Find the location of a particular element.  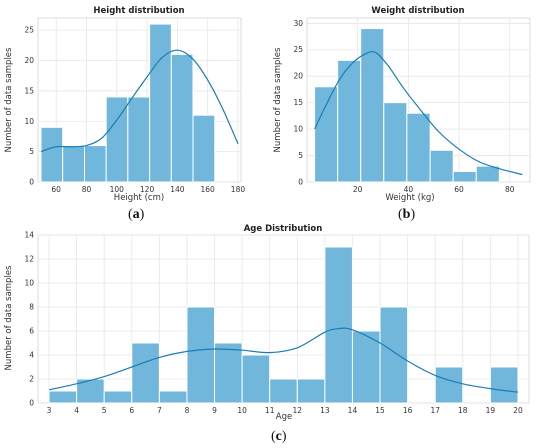

height-x-tick-label: 140 is located at coordinates (177, 189).